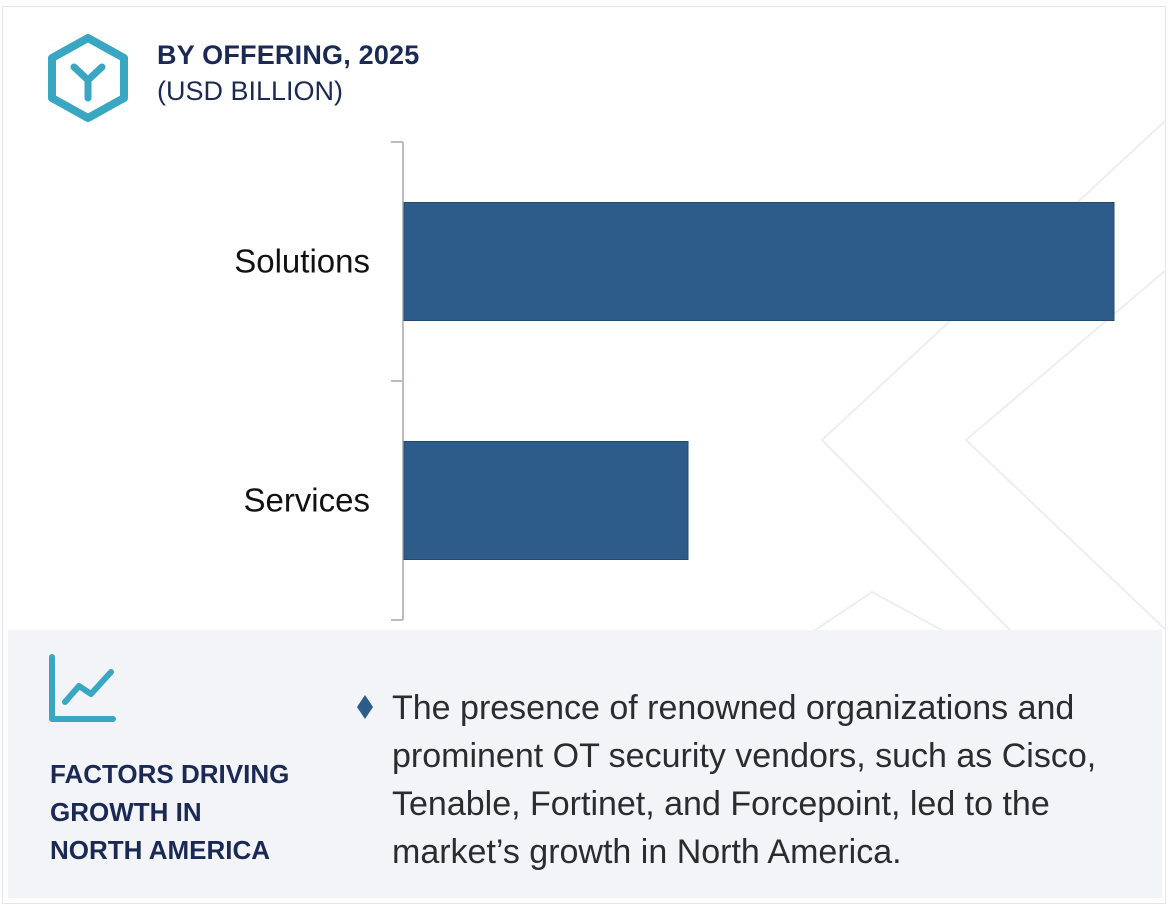 This screenshot has width=1170, height=909. What do you see at coordinates (288, 55) in the screenshot?
I see `chart-title: BY OFFERING, 2025` at bounding box center [288, 55].